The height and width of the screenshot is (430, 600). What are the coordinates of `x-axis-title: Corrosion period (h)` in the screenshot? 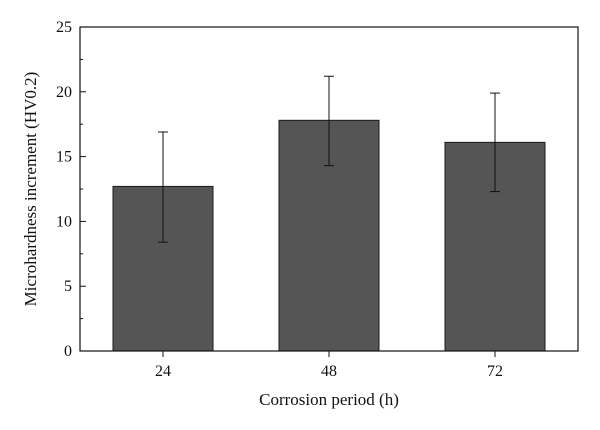 It's located at (329, 399).